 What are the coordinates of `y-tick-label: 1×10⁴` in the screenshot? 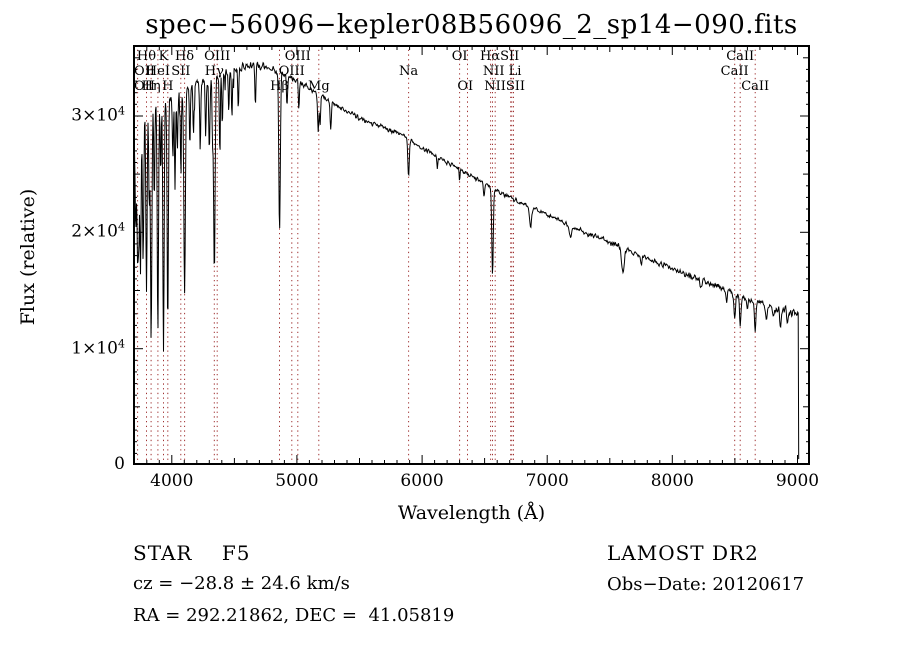 It's located at (98, 348).